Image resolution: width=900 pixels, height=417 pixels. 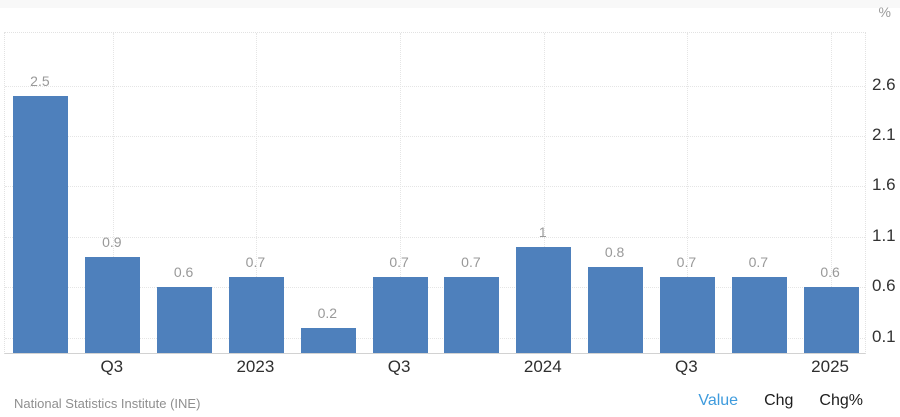 I want to click on x-axis-tick-label: 2025, so click(x=830, y=366).